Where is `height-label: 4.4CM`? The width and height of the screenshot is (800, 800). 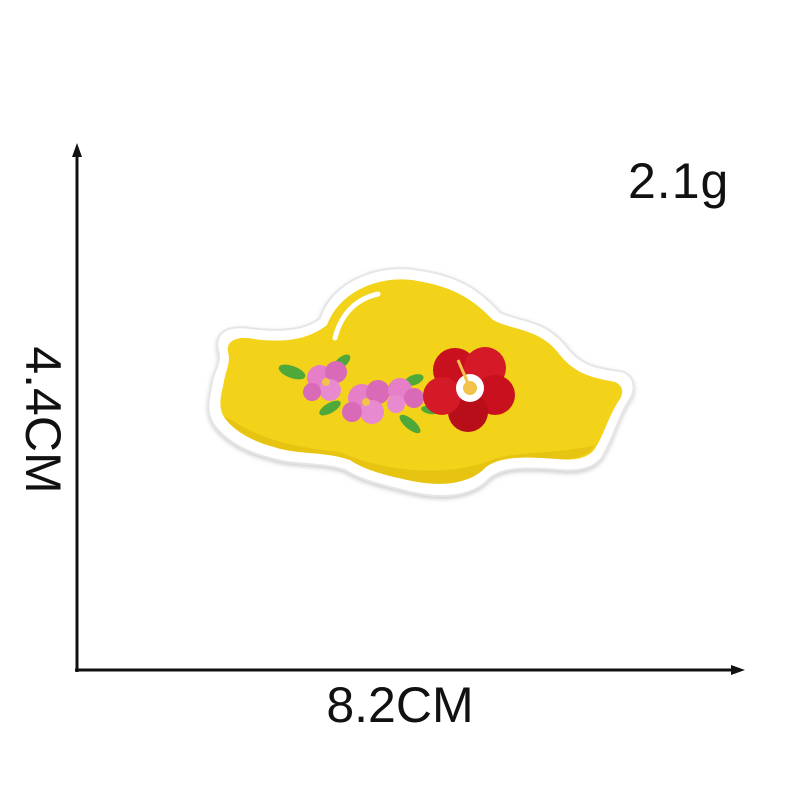
height-label: 4.4CM is located at coordinates (43, 420).